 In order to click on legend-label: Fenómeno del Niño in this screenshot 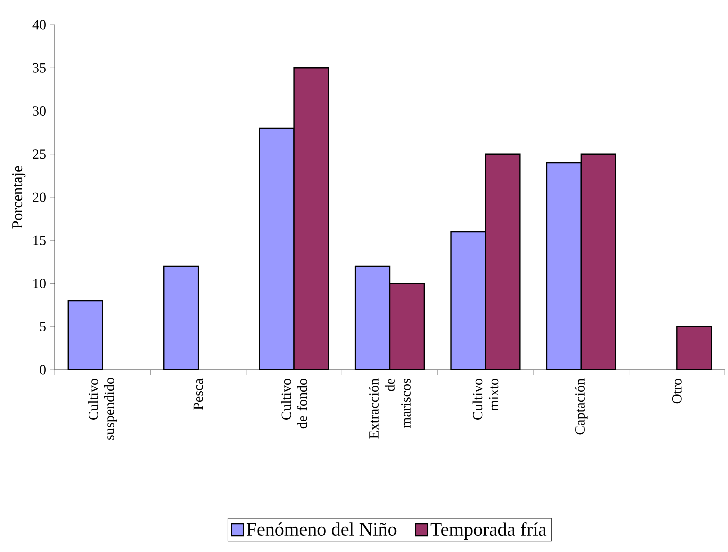, I will do `click(321, 529)`.